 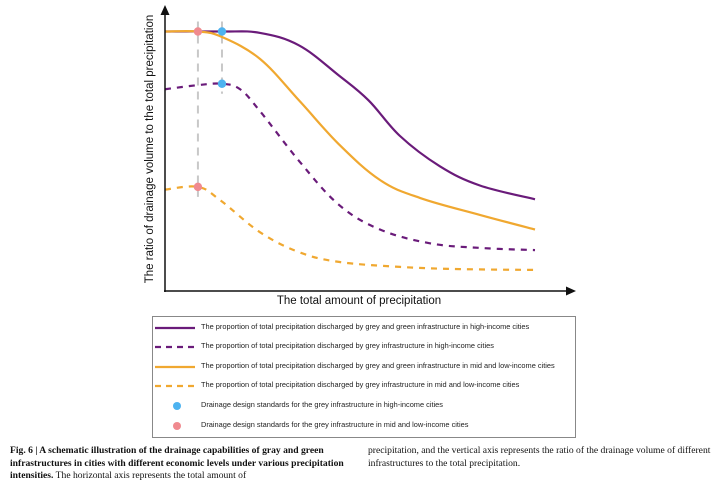 I want to click on marker-layer, so click(x=210, y=109).